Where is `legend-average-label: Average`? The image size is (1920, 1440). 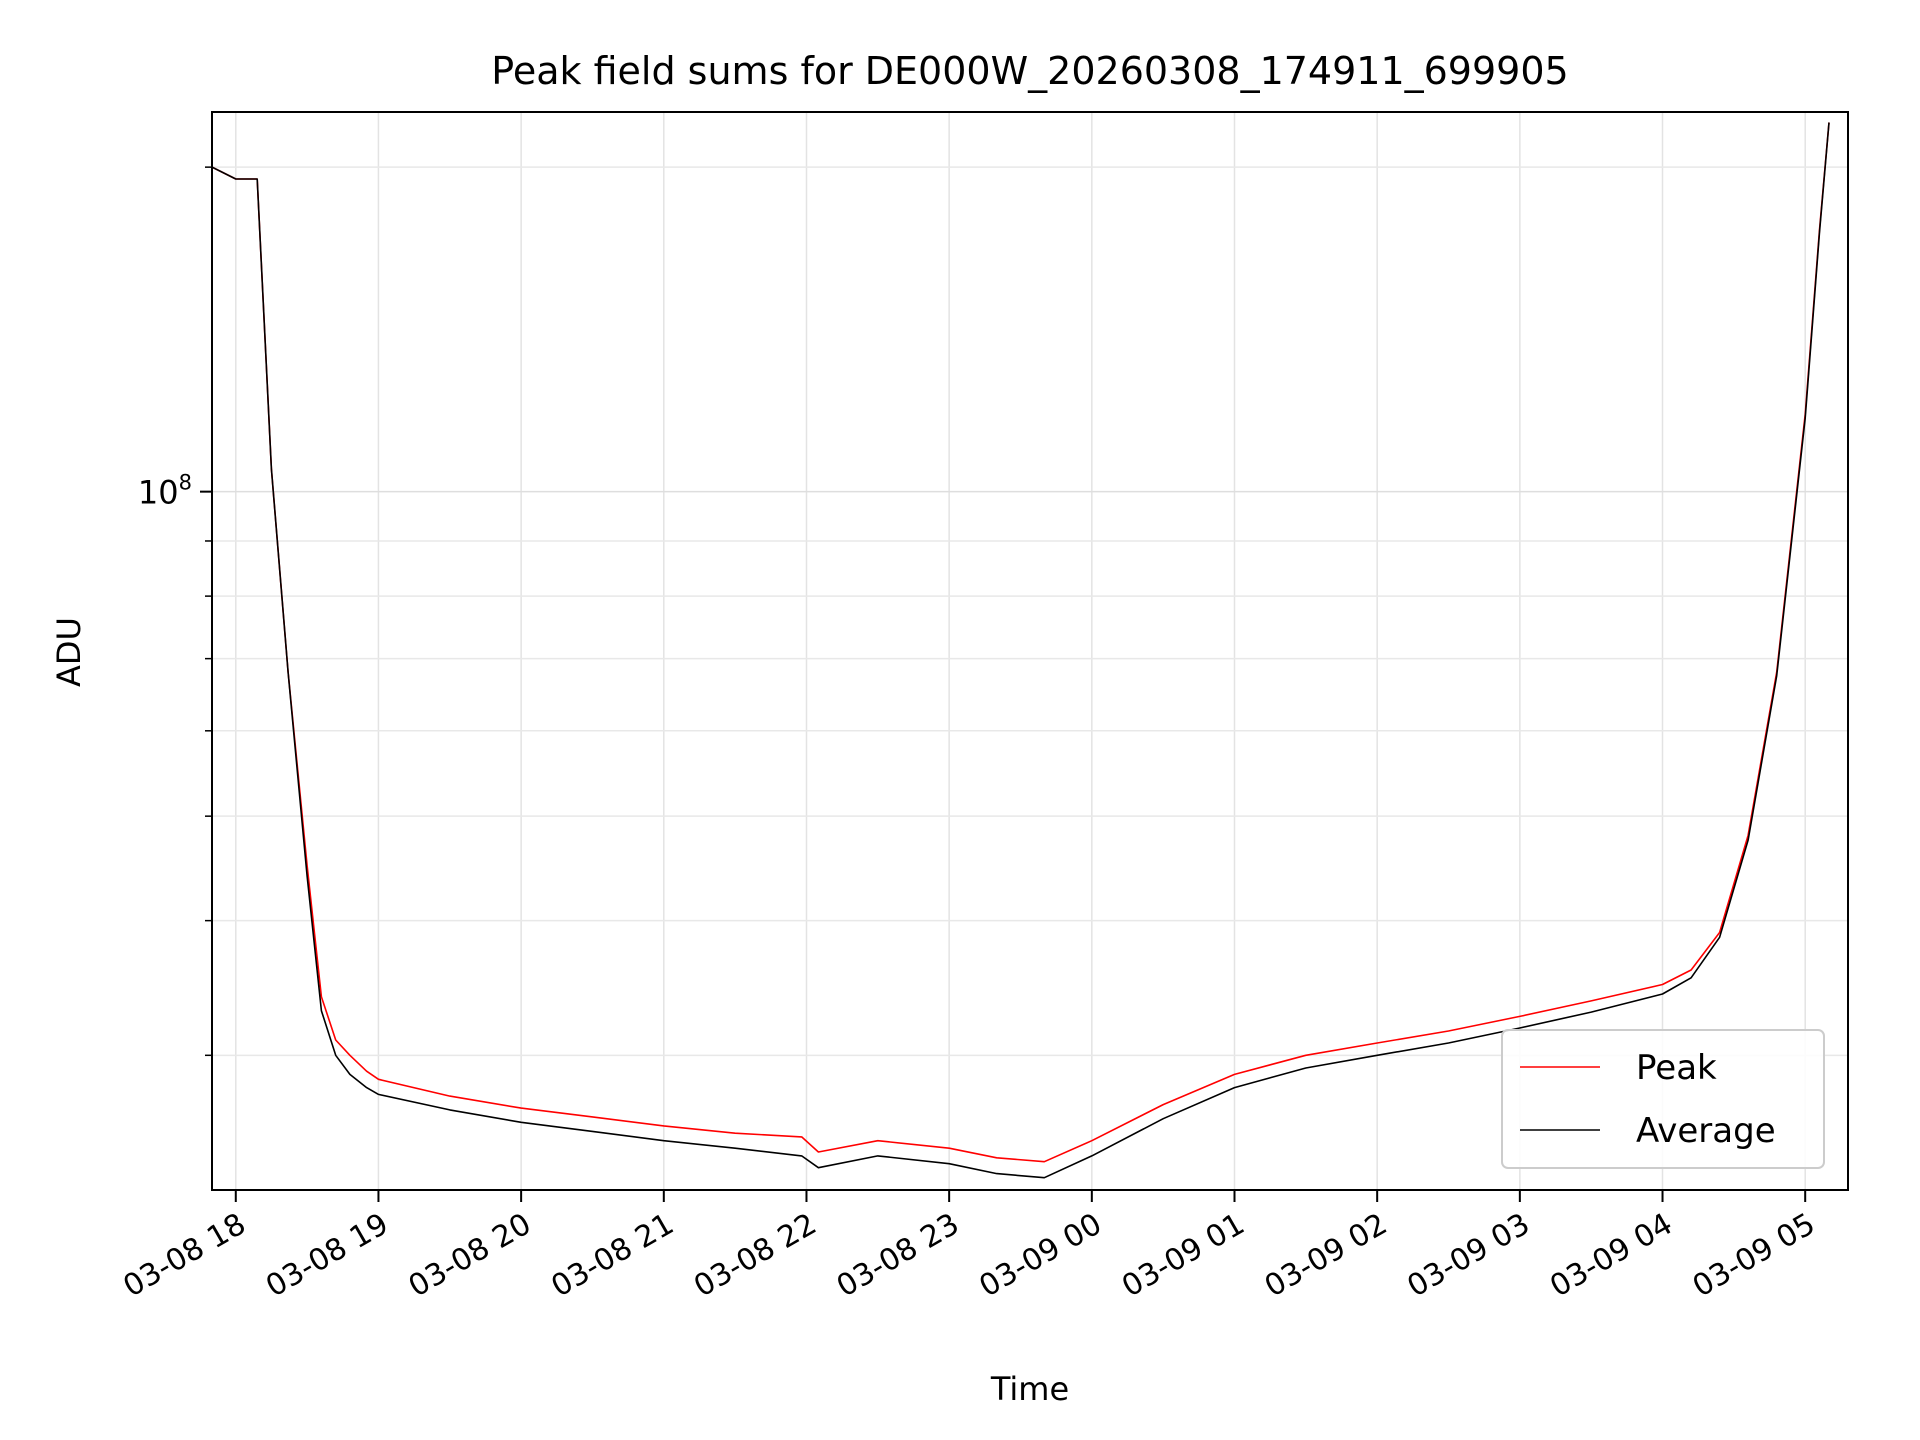 legend-average-label: Average is located at coordinates (1706, 1131).